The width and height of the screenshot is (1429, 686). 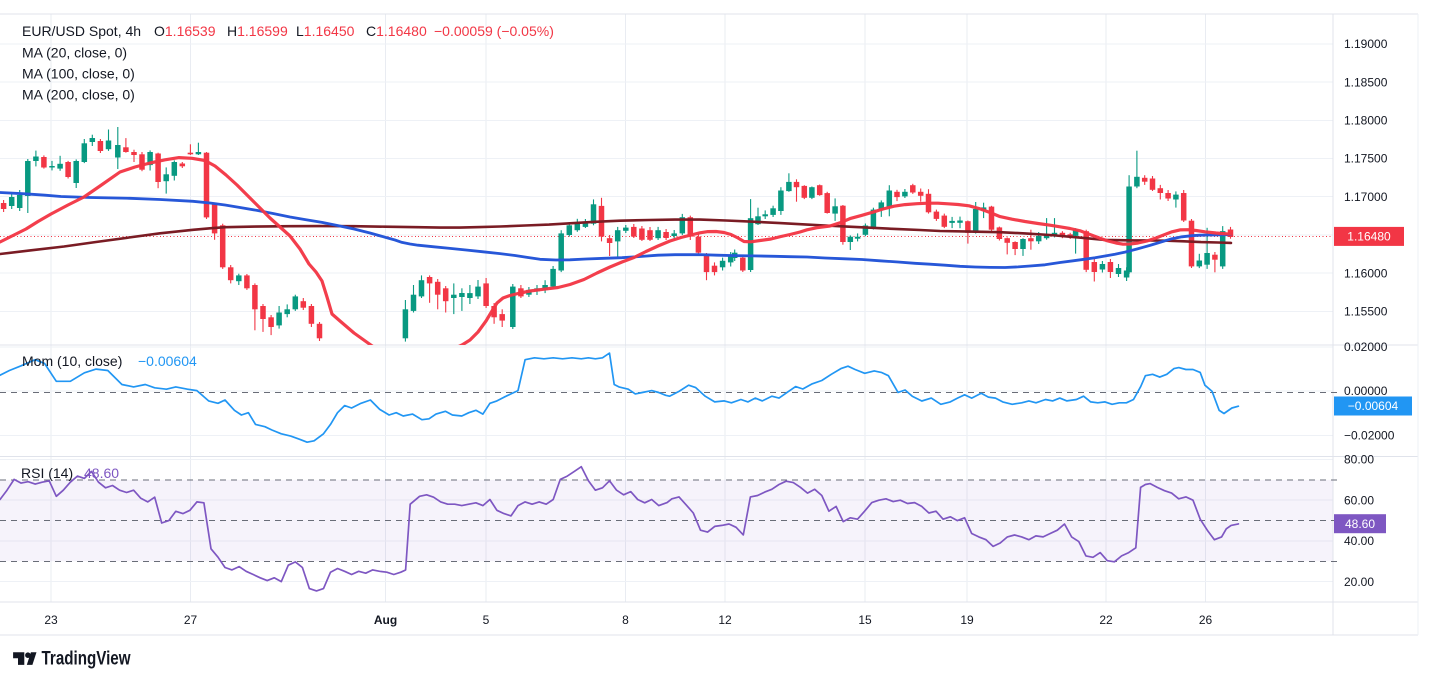 What do you see at coordinates (486, 620) in the screenshot?
I see `svg-text: 5` at bounding box center [486, 620].